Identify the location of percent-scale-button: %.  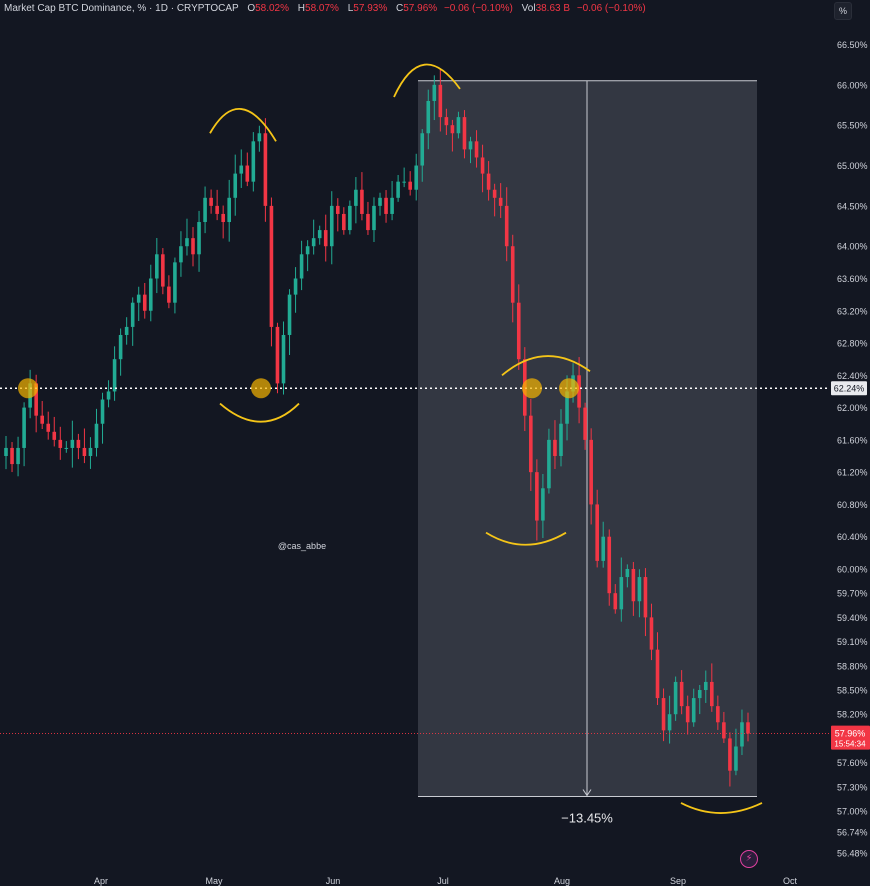
(843, 11).